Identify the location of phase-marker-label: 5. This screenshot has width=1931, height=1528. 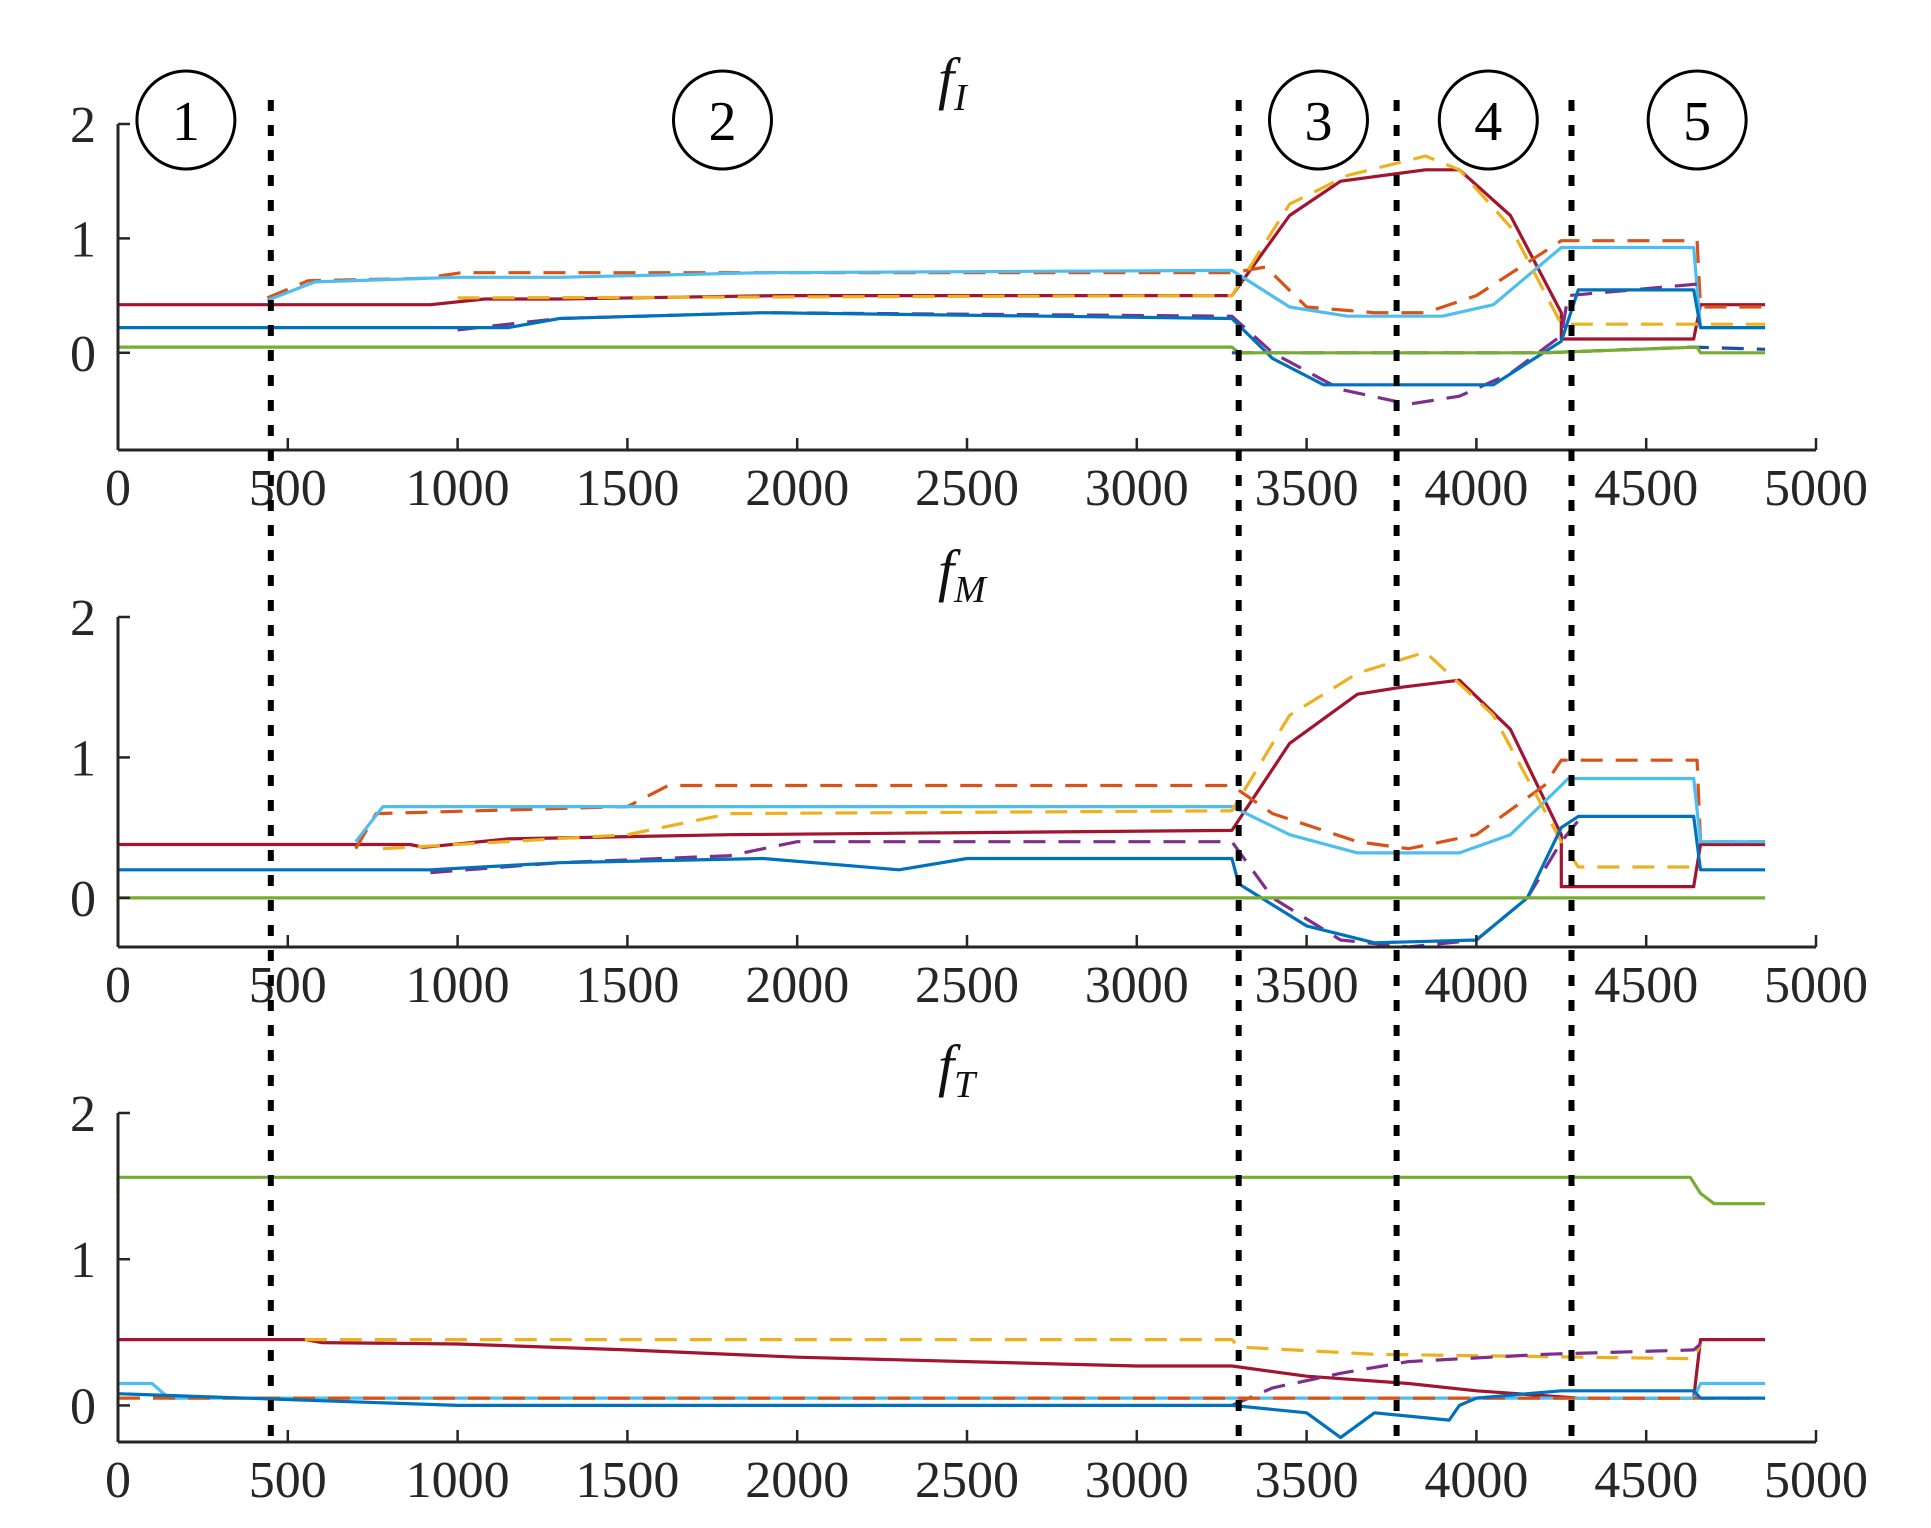
(1697, 122).